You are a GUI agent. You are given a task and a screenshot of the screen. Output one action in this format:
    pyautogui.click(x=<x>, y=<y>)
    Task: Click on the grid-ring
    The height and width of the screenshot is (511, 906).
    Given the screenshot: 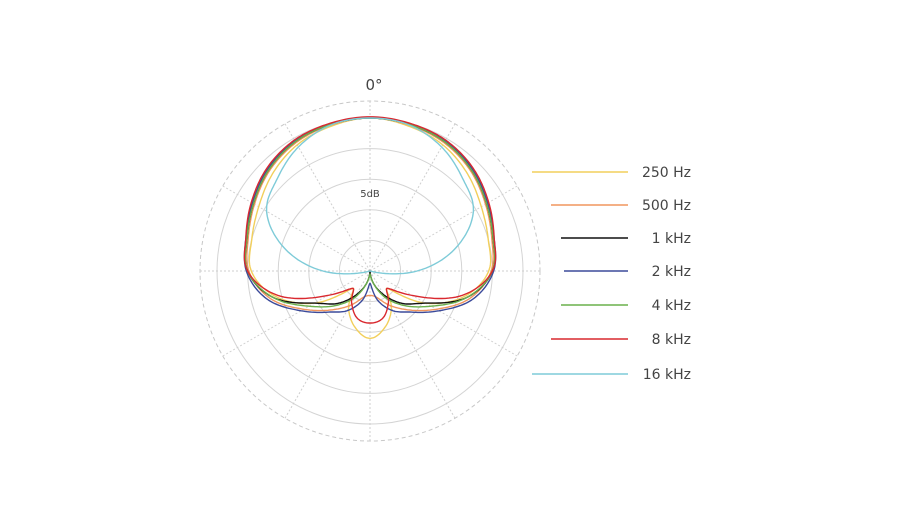 What is the action you would take?
    pyautogui.click(x=370, y=271)
    